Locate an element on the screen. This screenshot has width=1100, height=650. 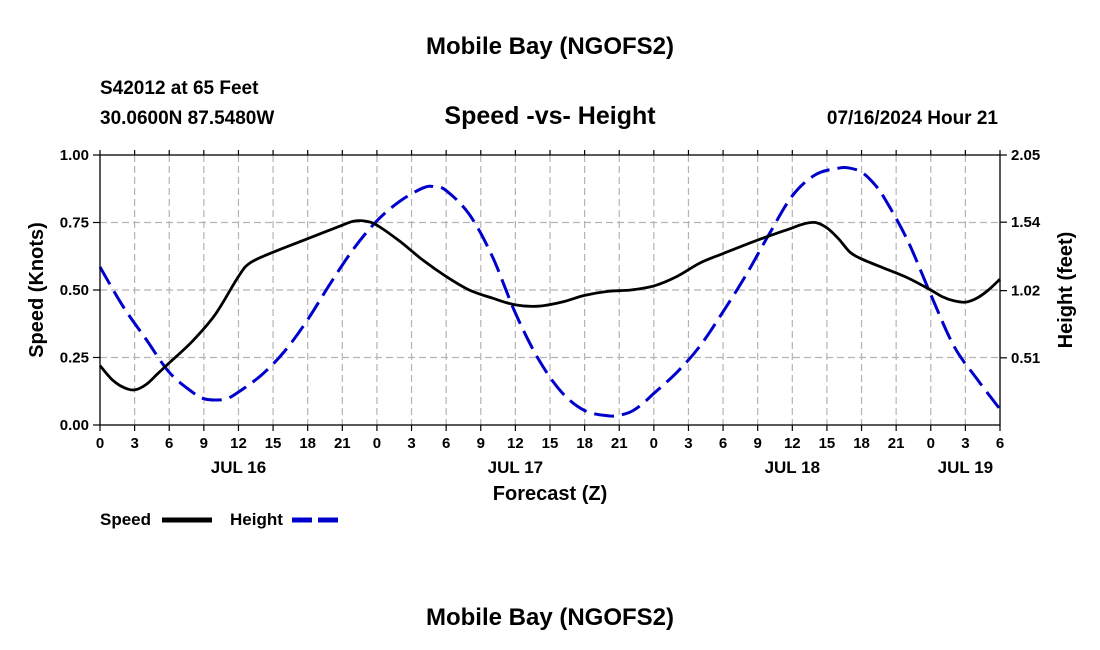
legend: Speed Height is located at coordinates (221, 519).